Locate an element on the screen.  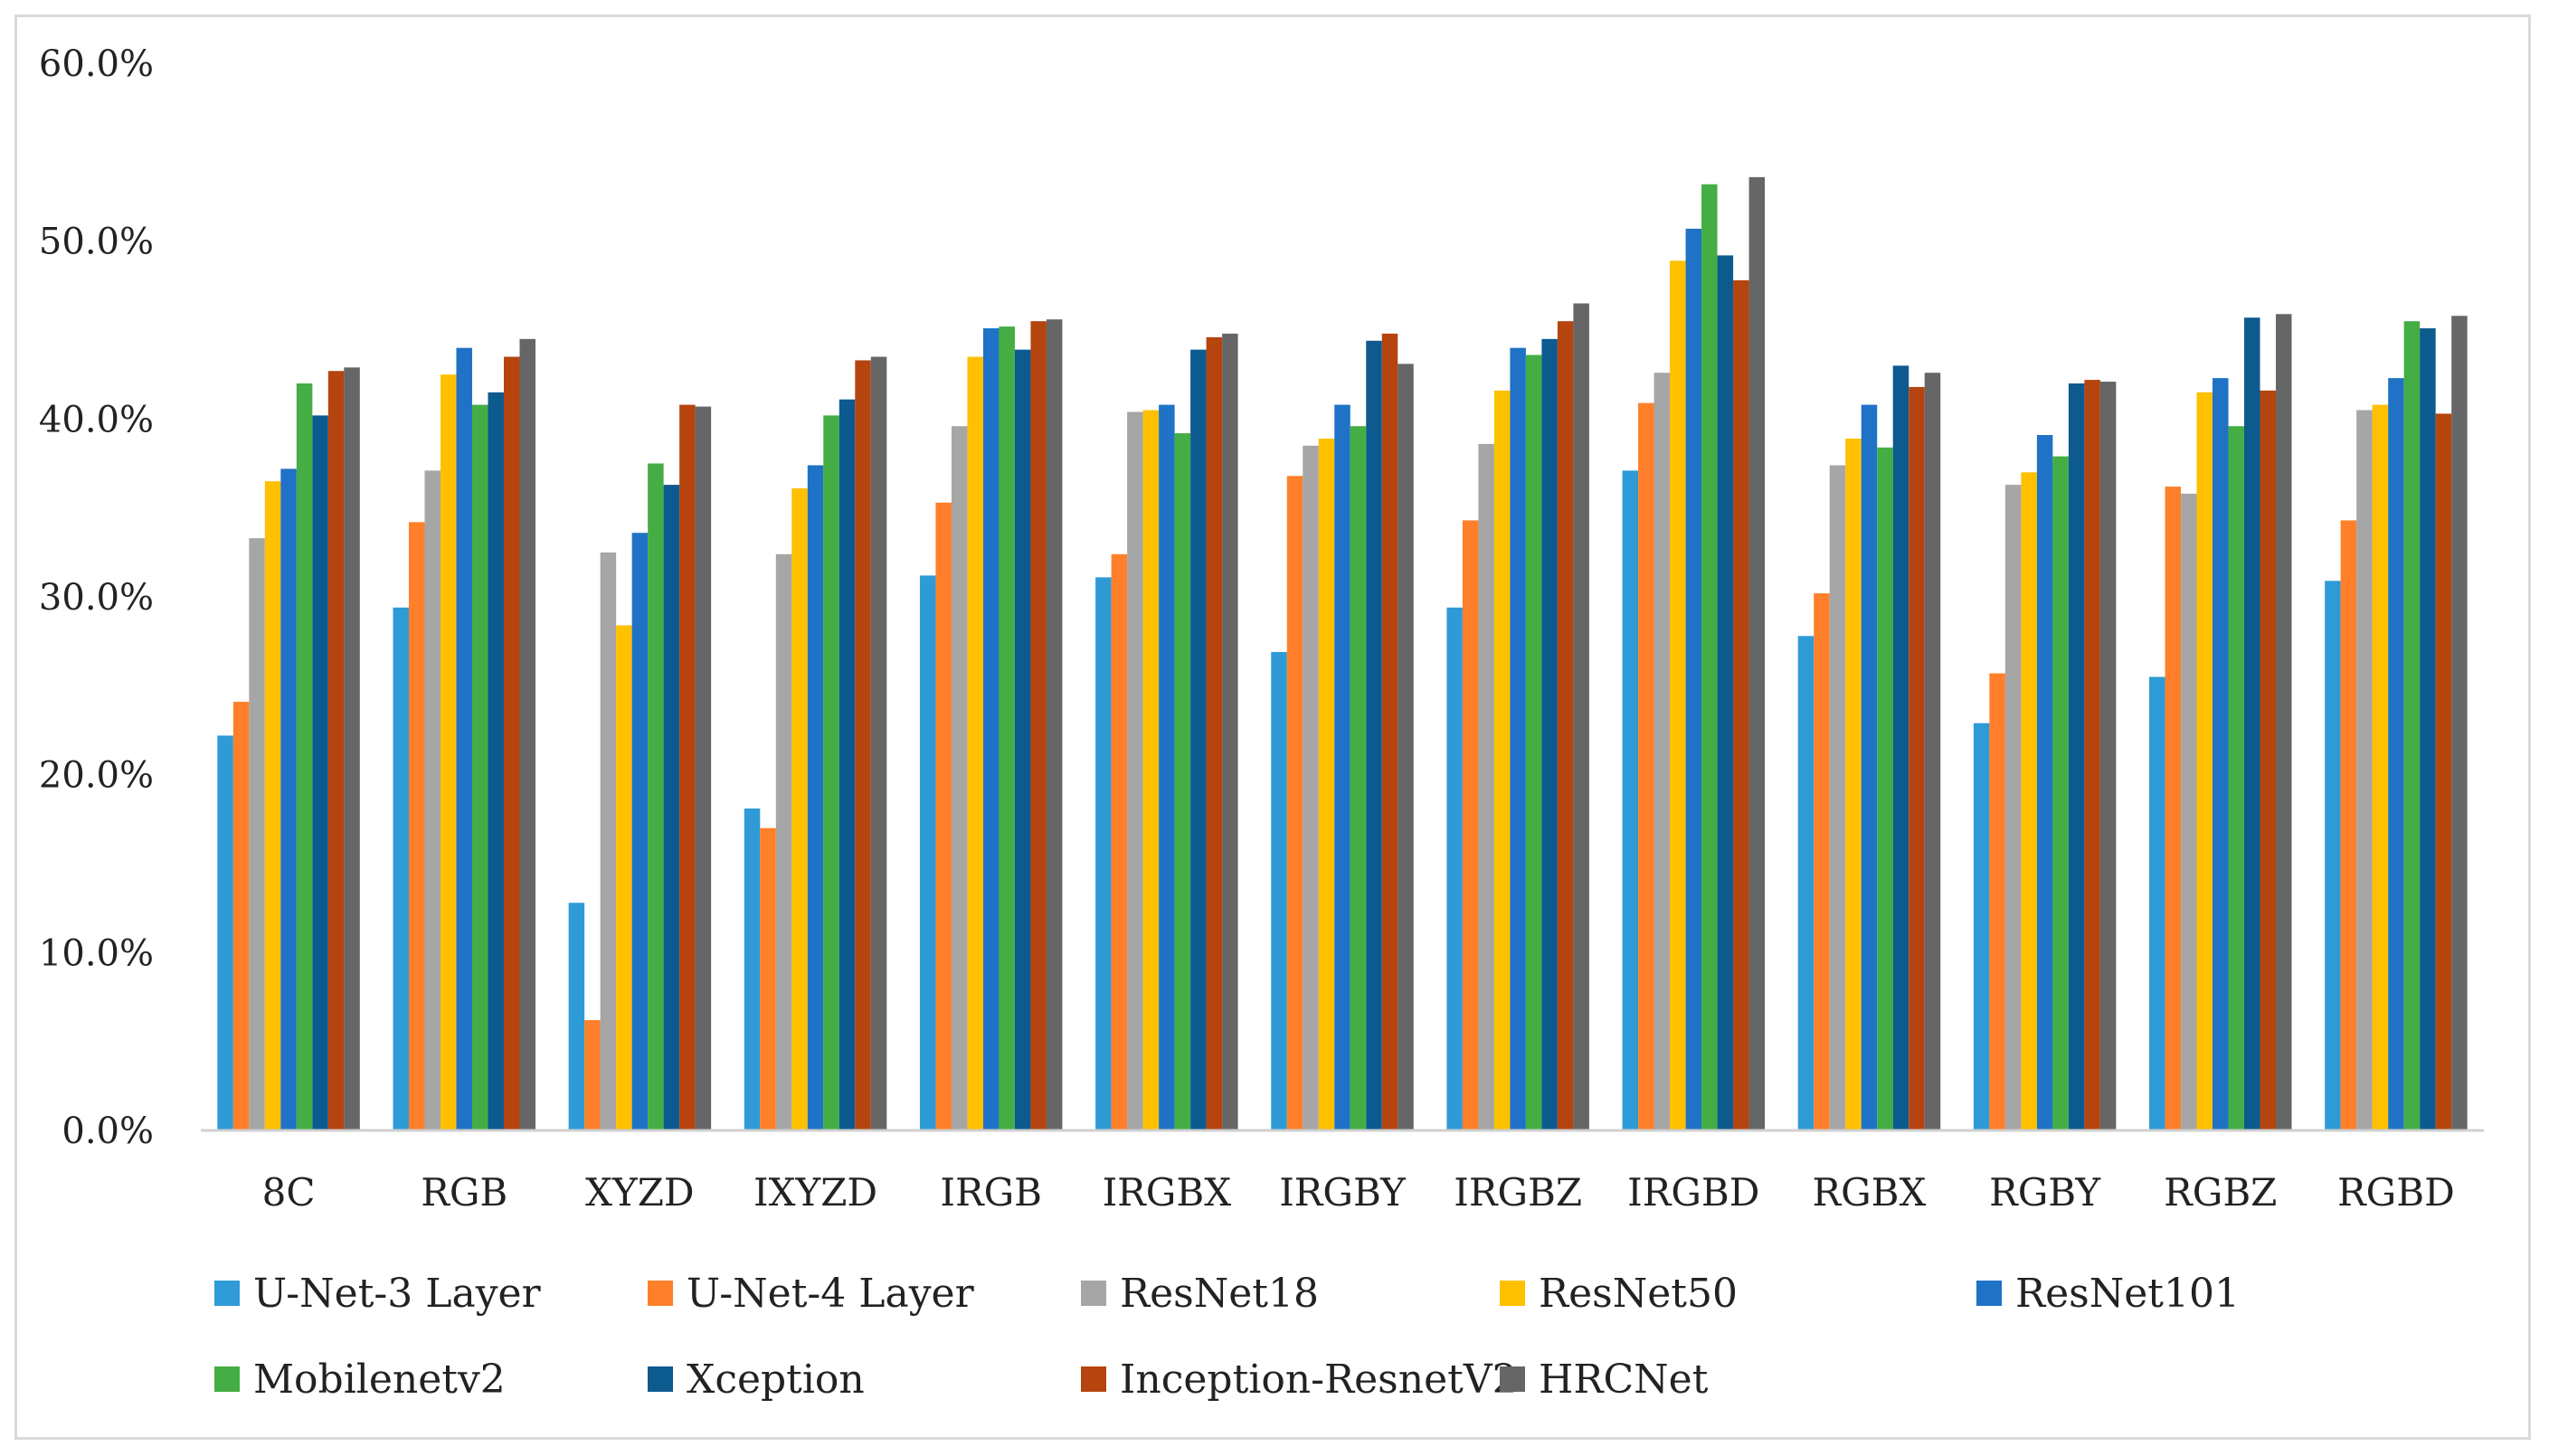
legend-label: Inception-ResnetV2 is located at coordinates (1319, 1380).